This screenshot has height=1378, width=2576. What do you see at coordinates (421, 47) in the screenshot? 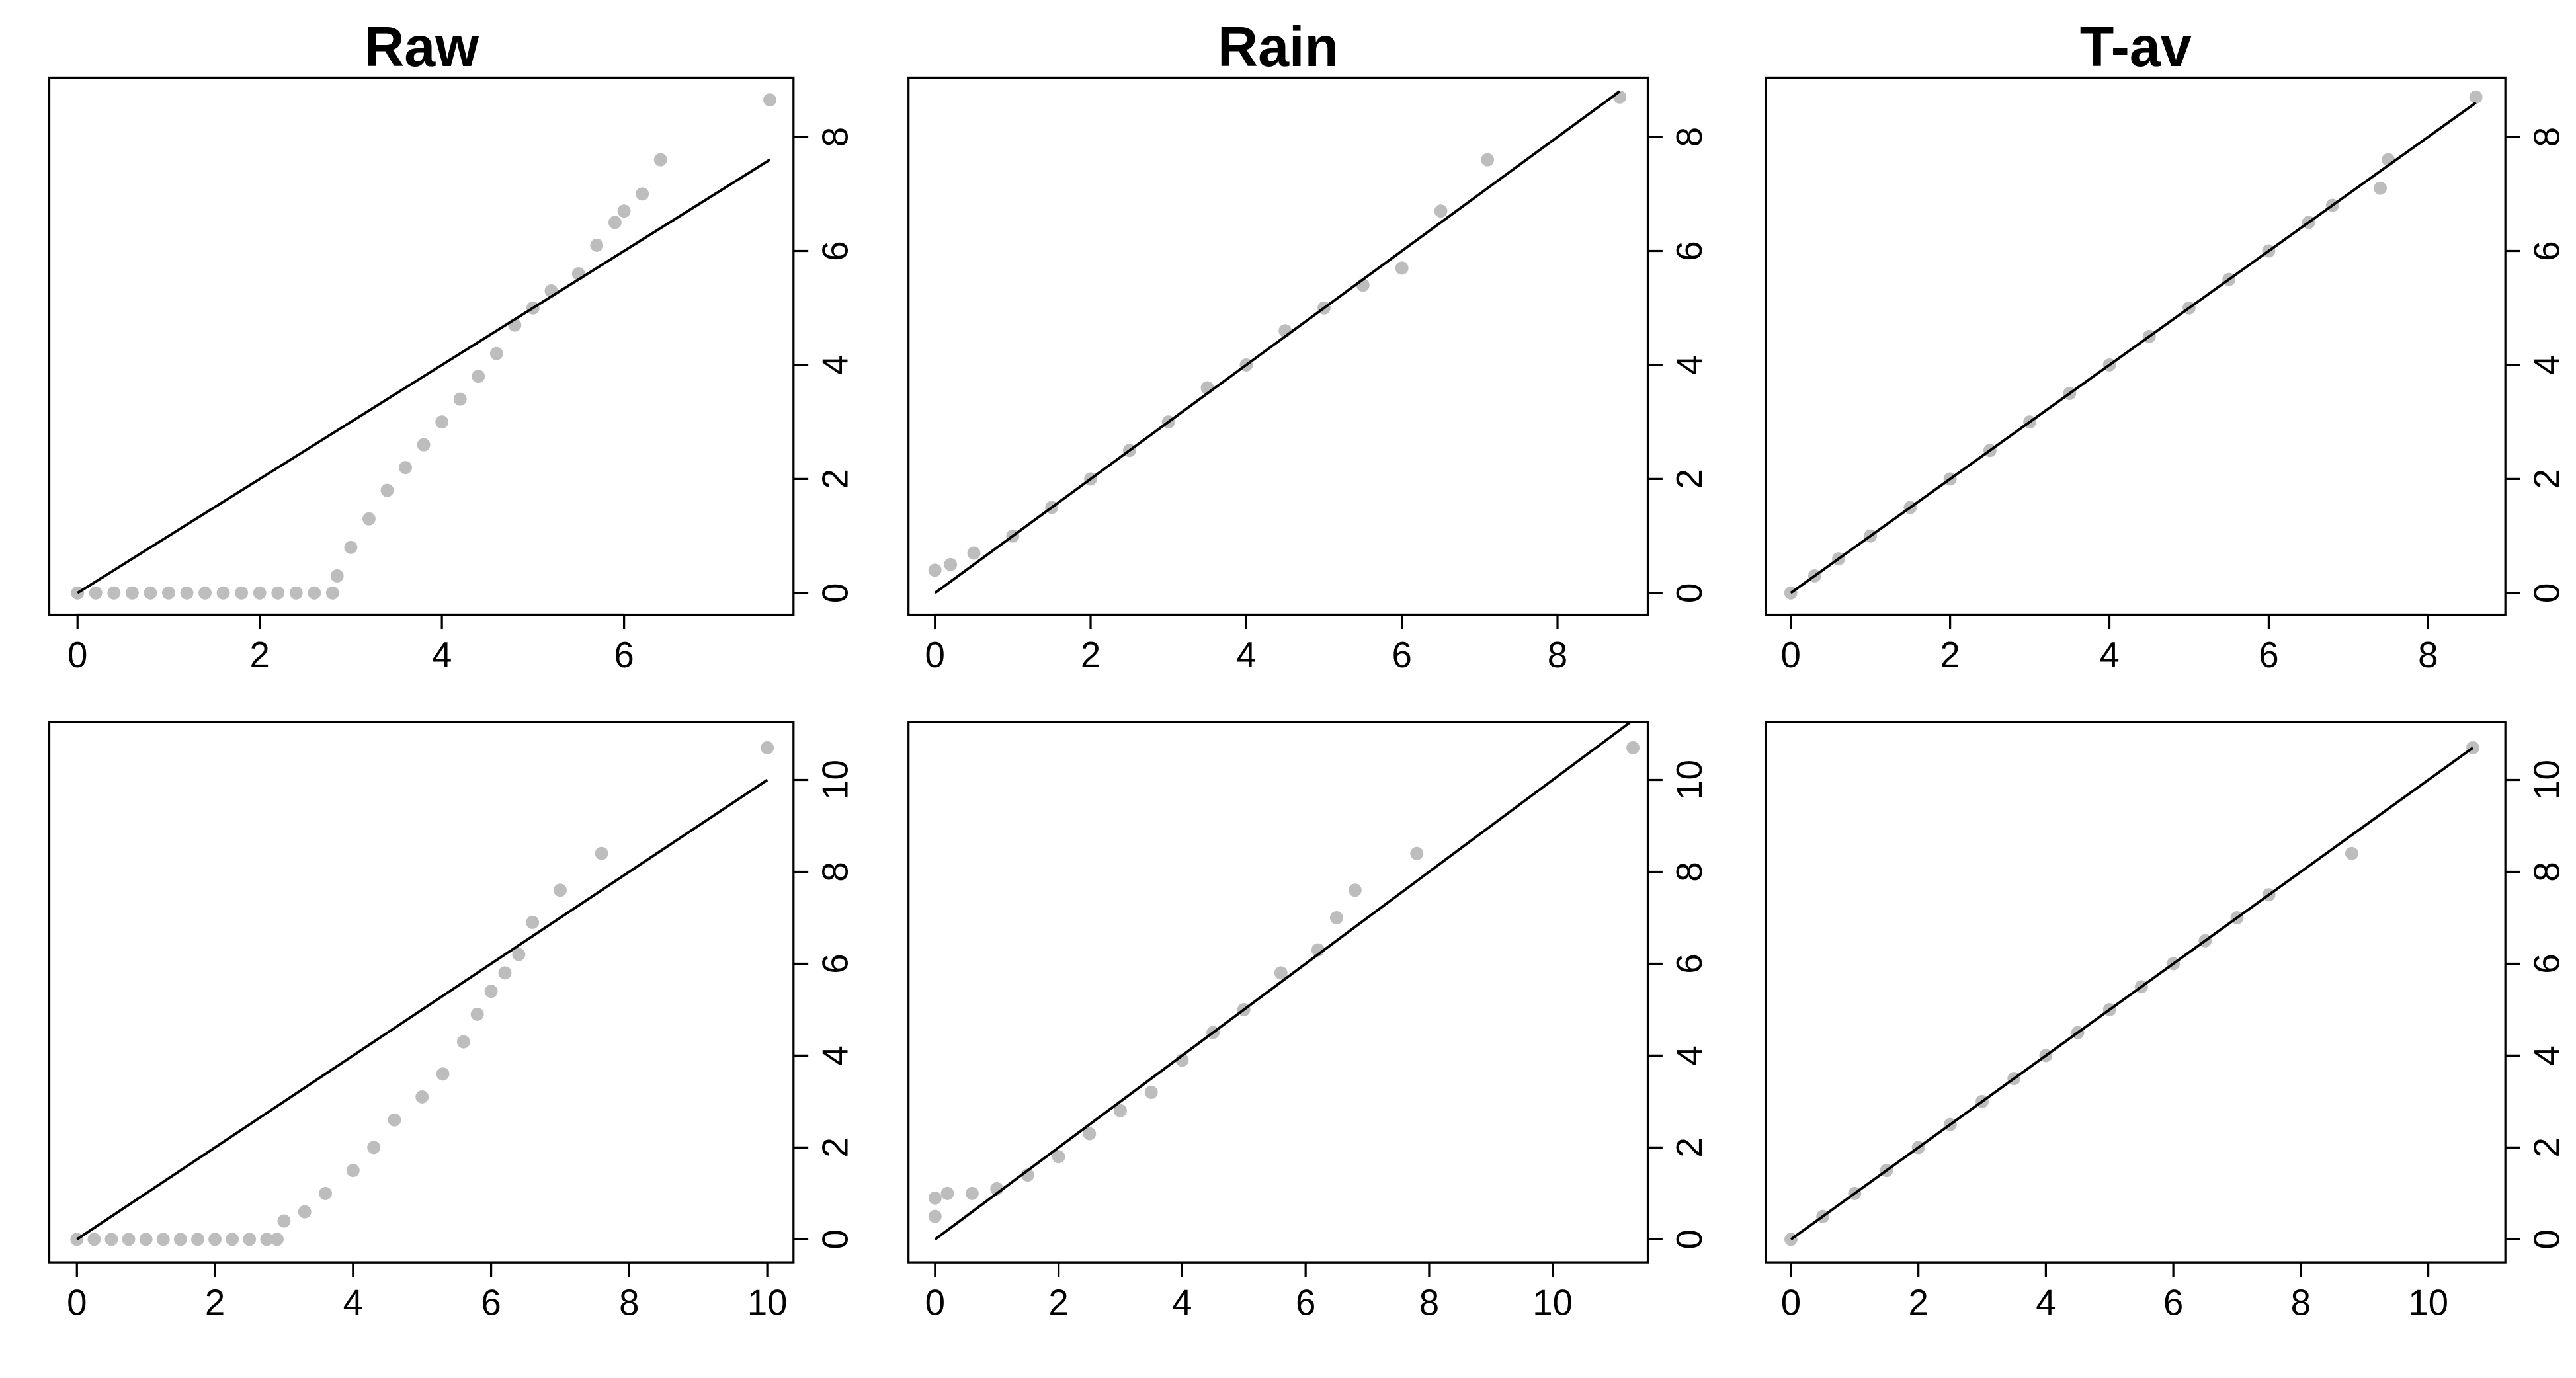
I see `panel-title: Raw` at bounding box center [421, 47].